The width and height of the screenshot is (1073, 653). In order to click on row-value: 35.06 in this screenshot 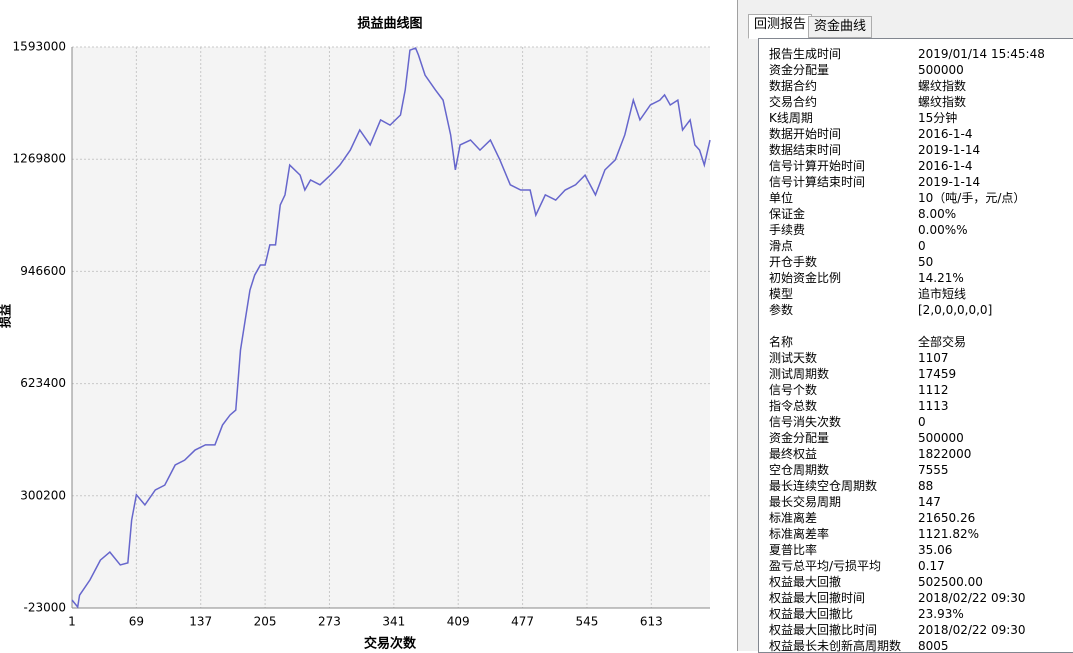, I will do `click(935, 550)`.